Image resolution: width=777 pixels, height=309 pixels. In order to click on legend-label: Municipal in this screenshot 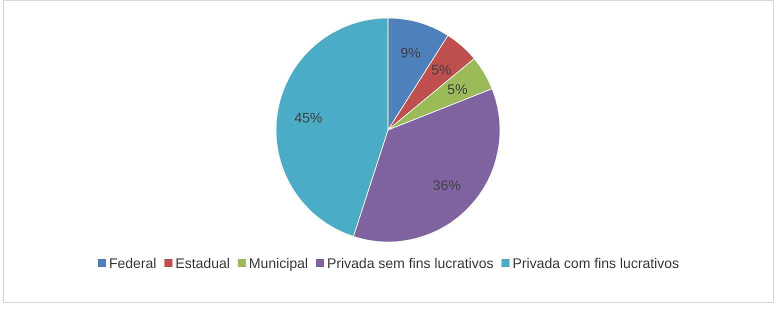, I will do `click(278, 263)`.